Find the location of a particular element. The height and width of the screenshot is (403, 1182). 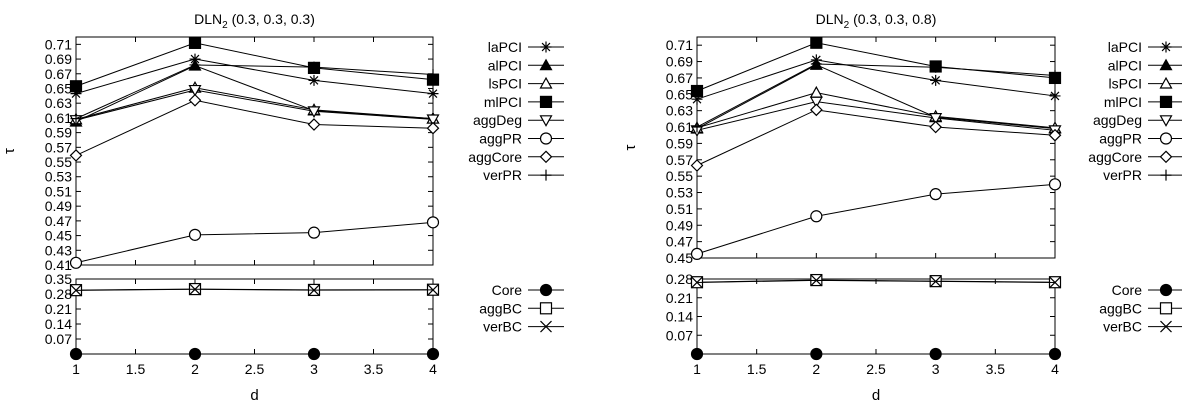

legend-entry: aggDeg is located at coordinates (1137, 120).